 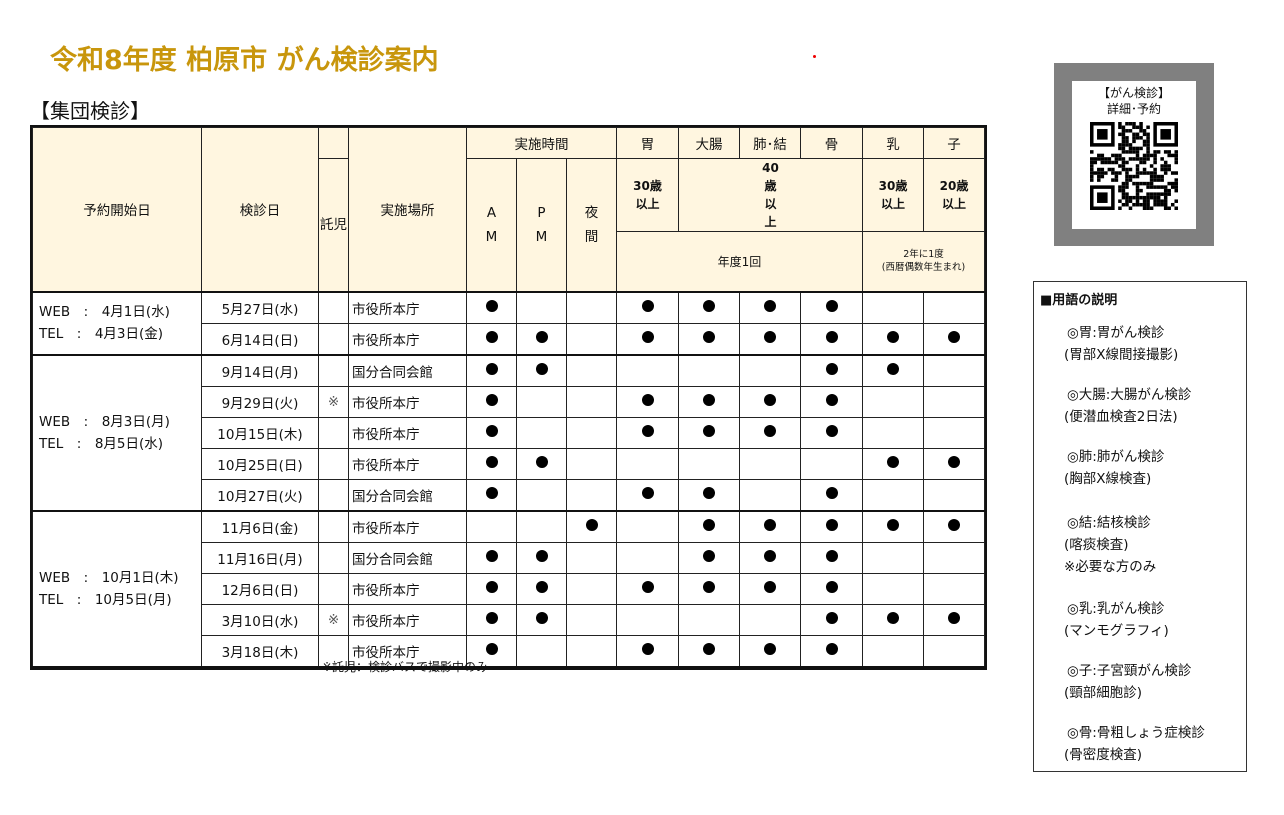 I want to click on qr-label-2: 詳細･予約, so click(x=1133, y=109).